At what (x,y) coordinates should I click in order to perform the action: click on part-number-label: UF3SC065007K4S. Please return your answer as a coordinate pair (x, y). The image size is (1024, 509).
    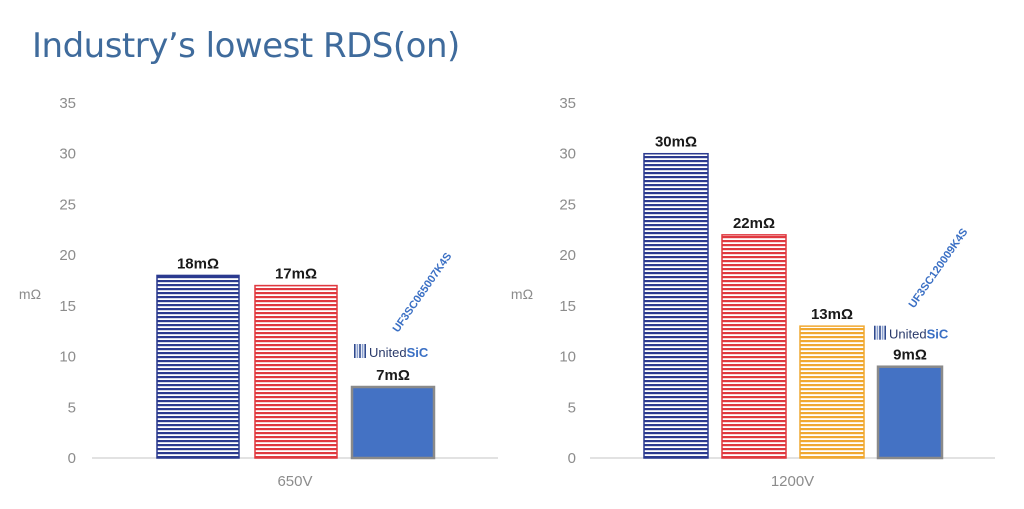
    Looking at the image, I should click on (423, 293).